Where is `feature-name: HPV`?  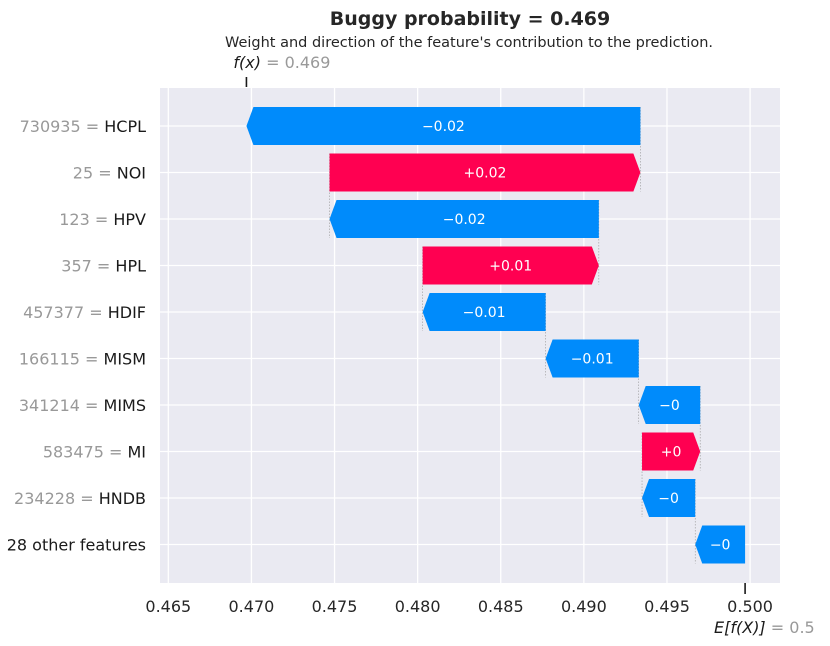 feature-name: HPV is located at coordinates (129, 219).